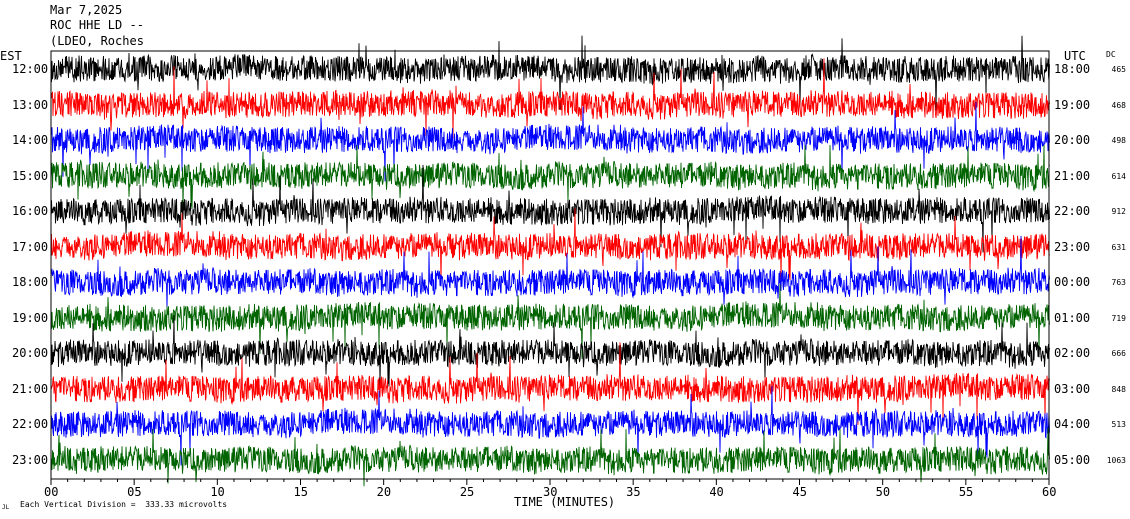 The height and width of the screenshot is (519, 1130). I want to click on trace-row-1900, so click(550, 321).